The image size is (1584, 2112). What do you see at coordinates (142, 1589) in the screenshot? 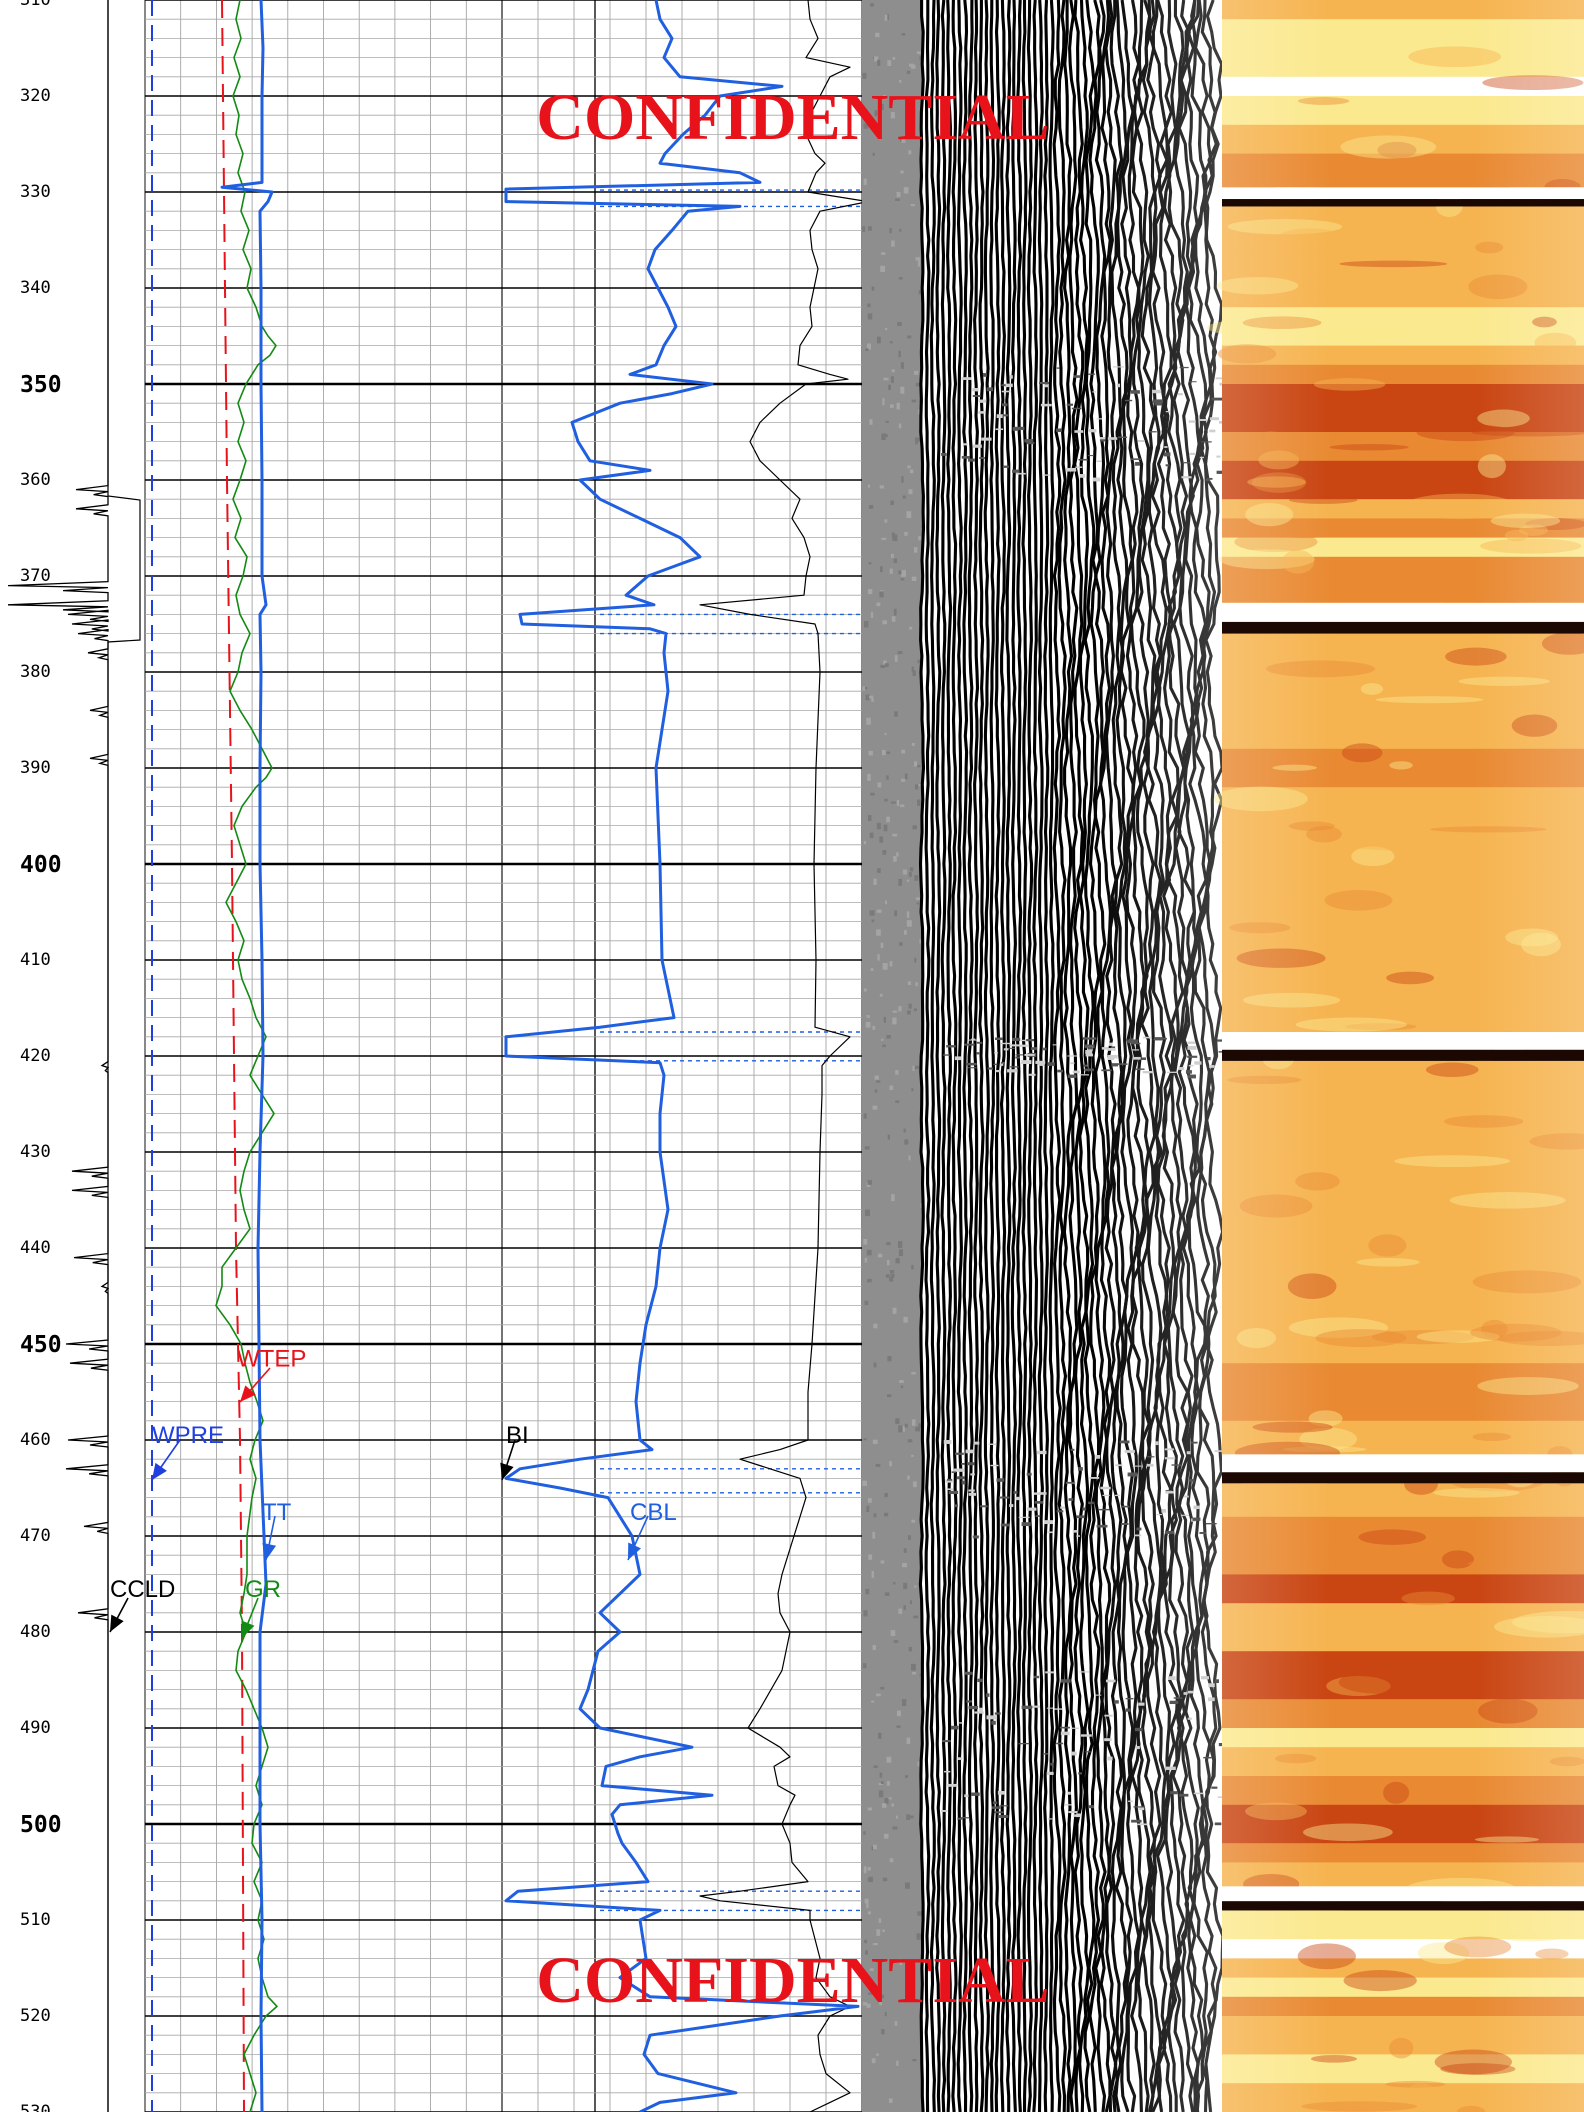
I see `curve-label-ccld: CCLD` at bounding box center [142, 1589].